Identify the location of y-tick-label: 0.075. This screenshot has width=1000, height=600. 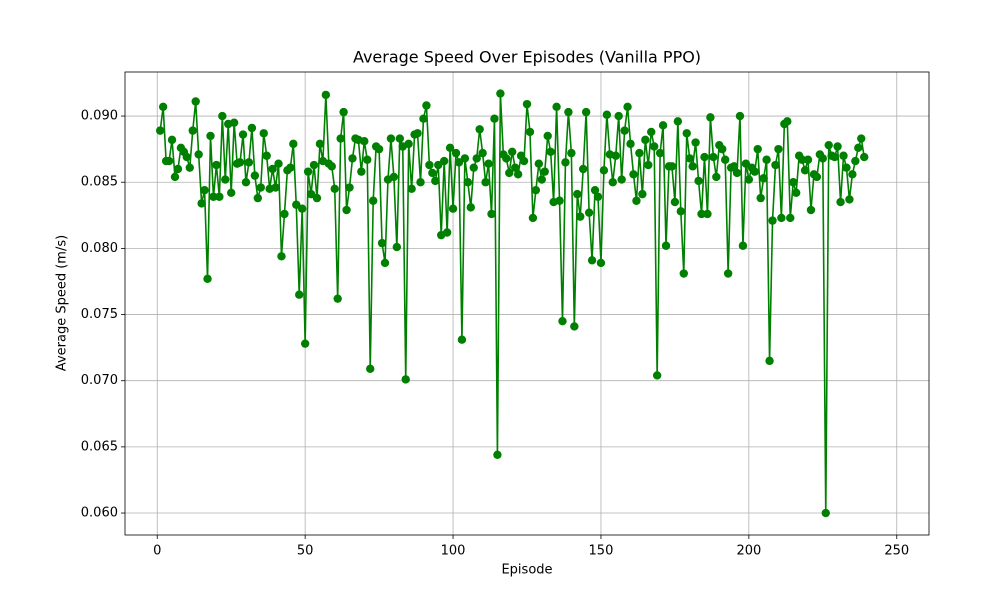
(99, 314).